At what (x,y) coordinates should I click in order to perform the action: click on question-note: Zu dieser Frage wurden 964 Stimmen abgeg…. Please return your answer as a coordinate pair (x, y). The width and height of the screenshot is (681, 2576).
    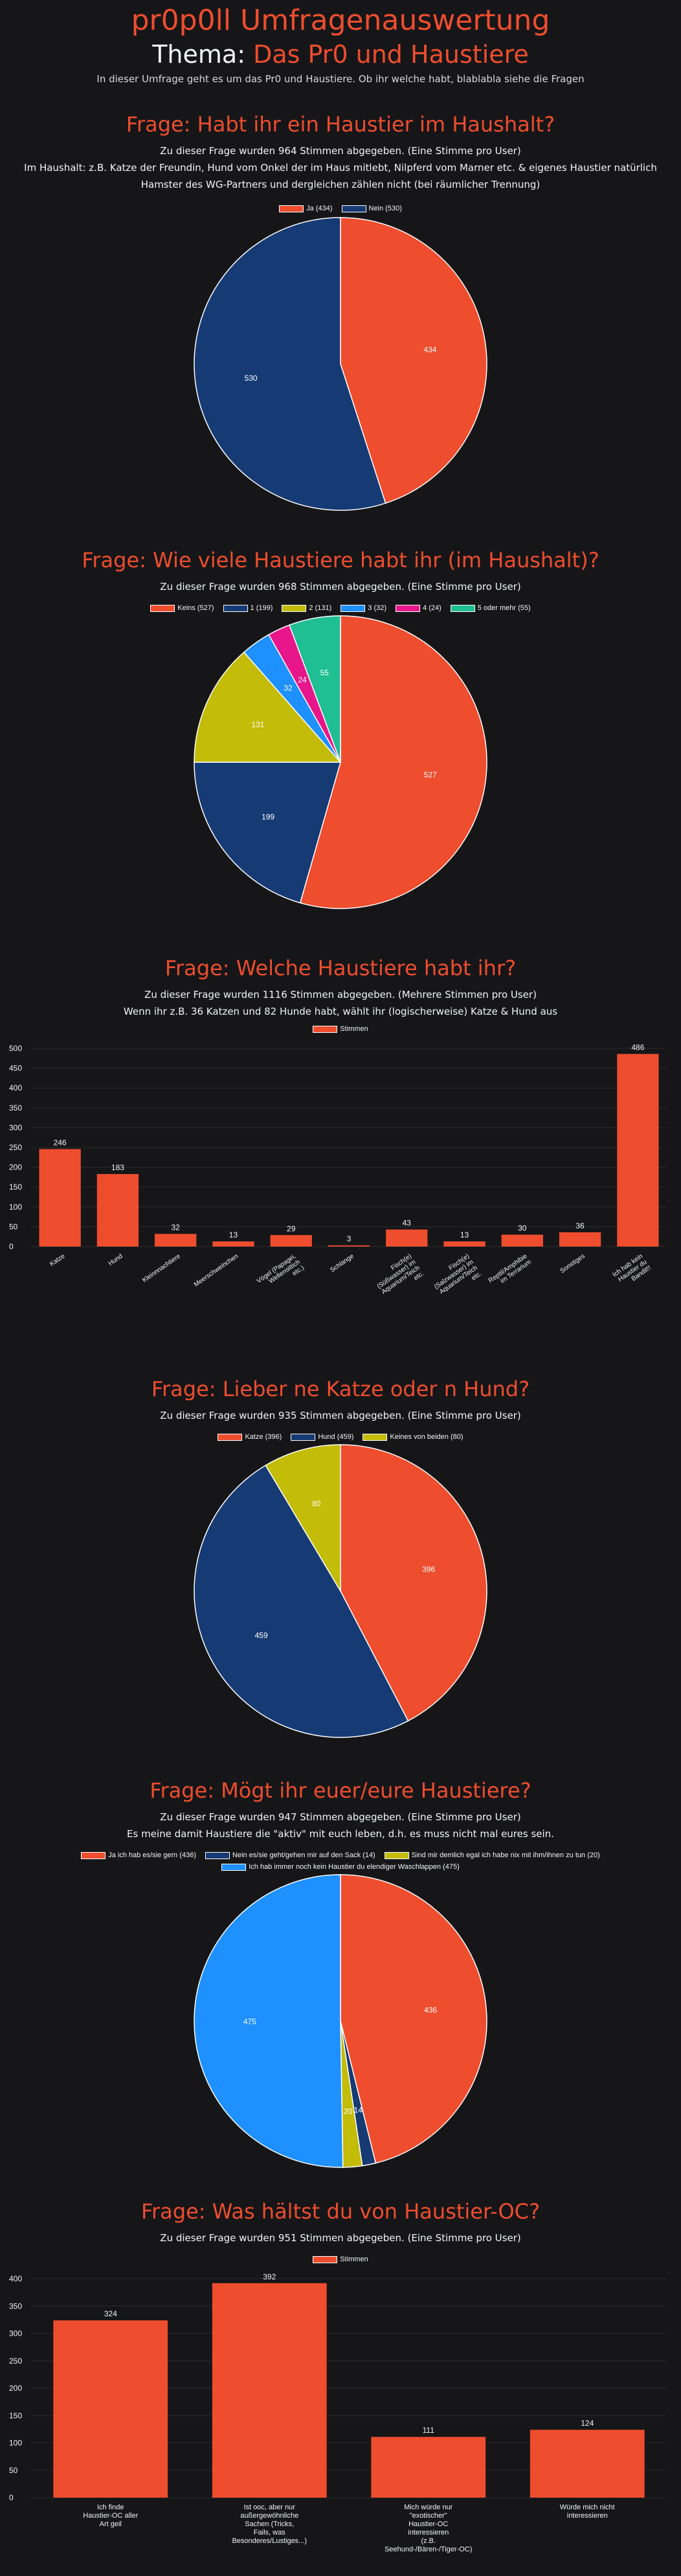
    Looking at the image, I should click on (340, 151).